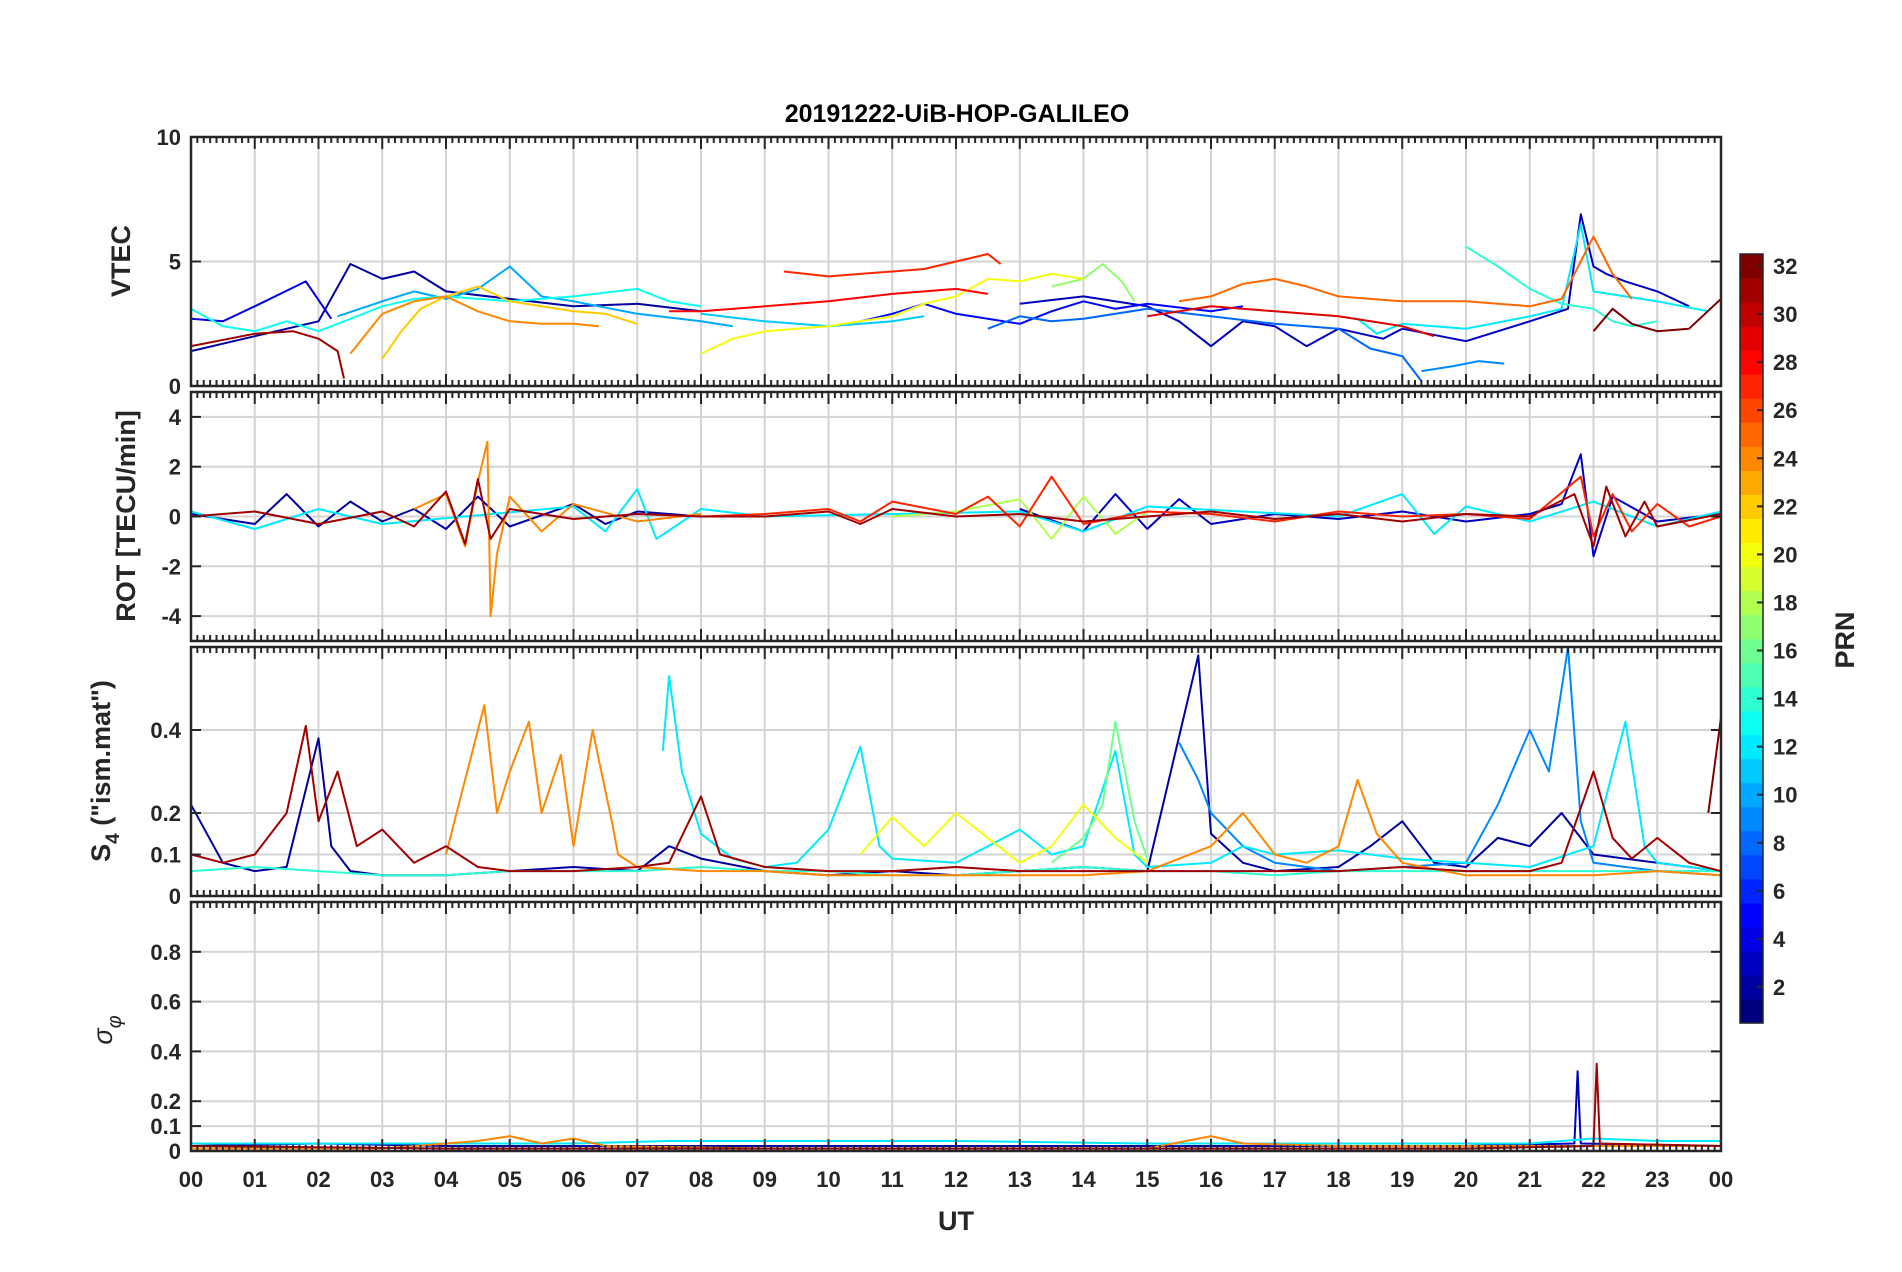 The width and height of the screenshot is (1902, 1272). I want to click on colorbar-tick-label: 18, so click(1785, 602).